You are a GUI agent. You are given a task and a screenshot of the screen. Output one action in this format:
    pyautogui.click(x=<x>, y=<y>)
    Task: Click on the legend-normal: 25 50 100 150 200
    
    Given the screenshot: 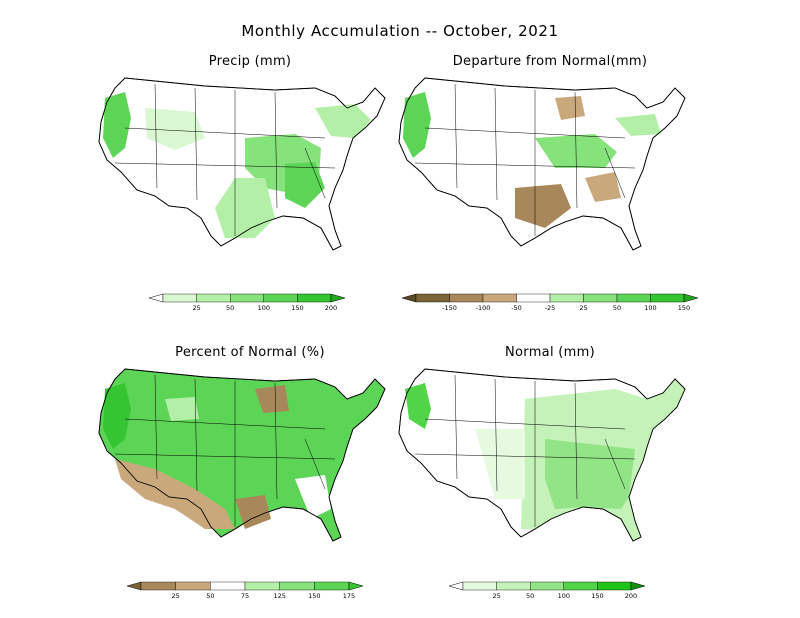 What is the action you would take?
    pyautogui.click(x=547, y=593)
    